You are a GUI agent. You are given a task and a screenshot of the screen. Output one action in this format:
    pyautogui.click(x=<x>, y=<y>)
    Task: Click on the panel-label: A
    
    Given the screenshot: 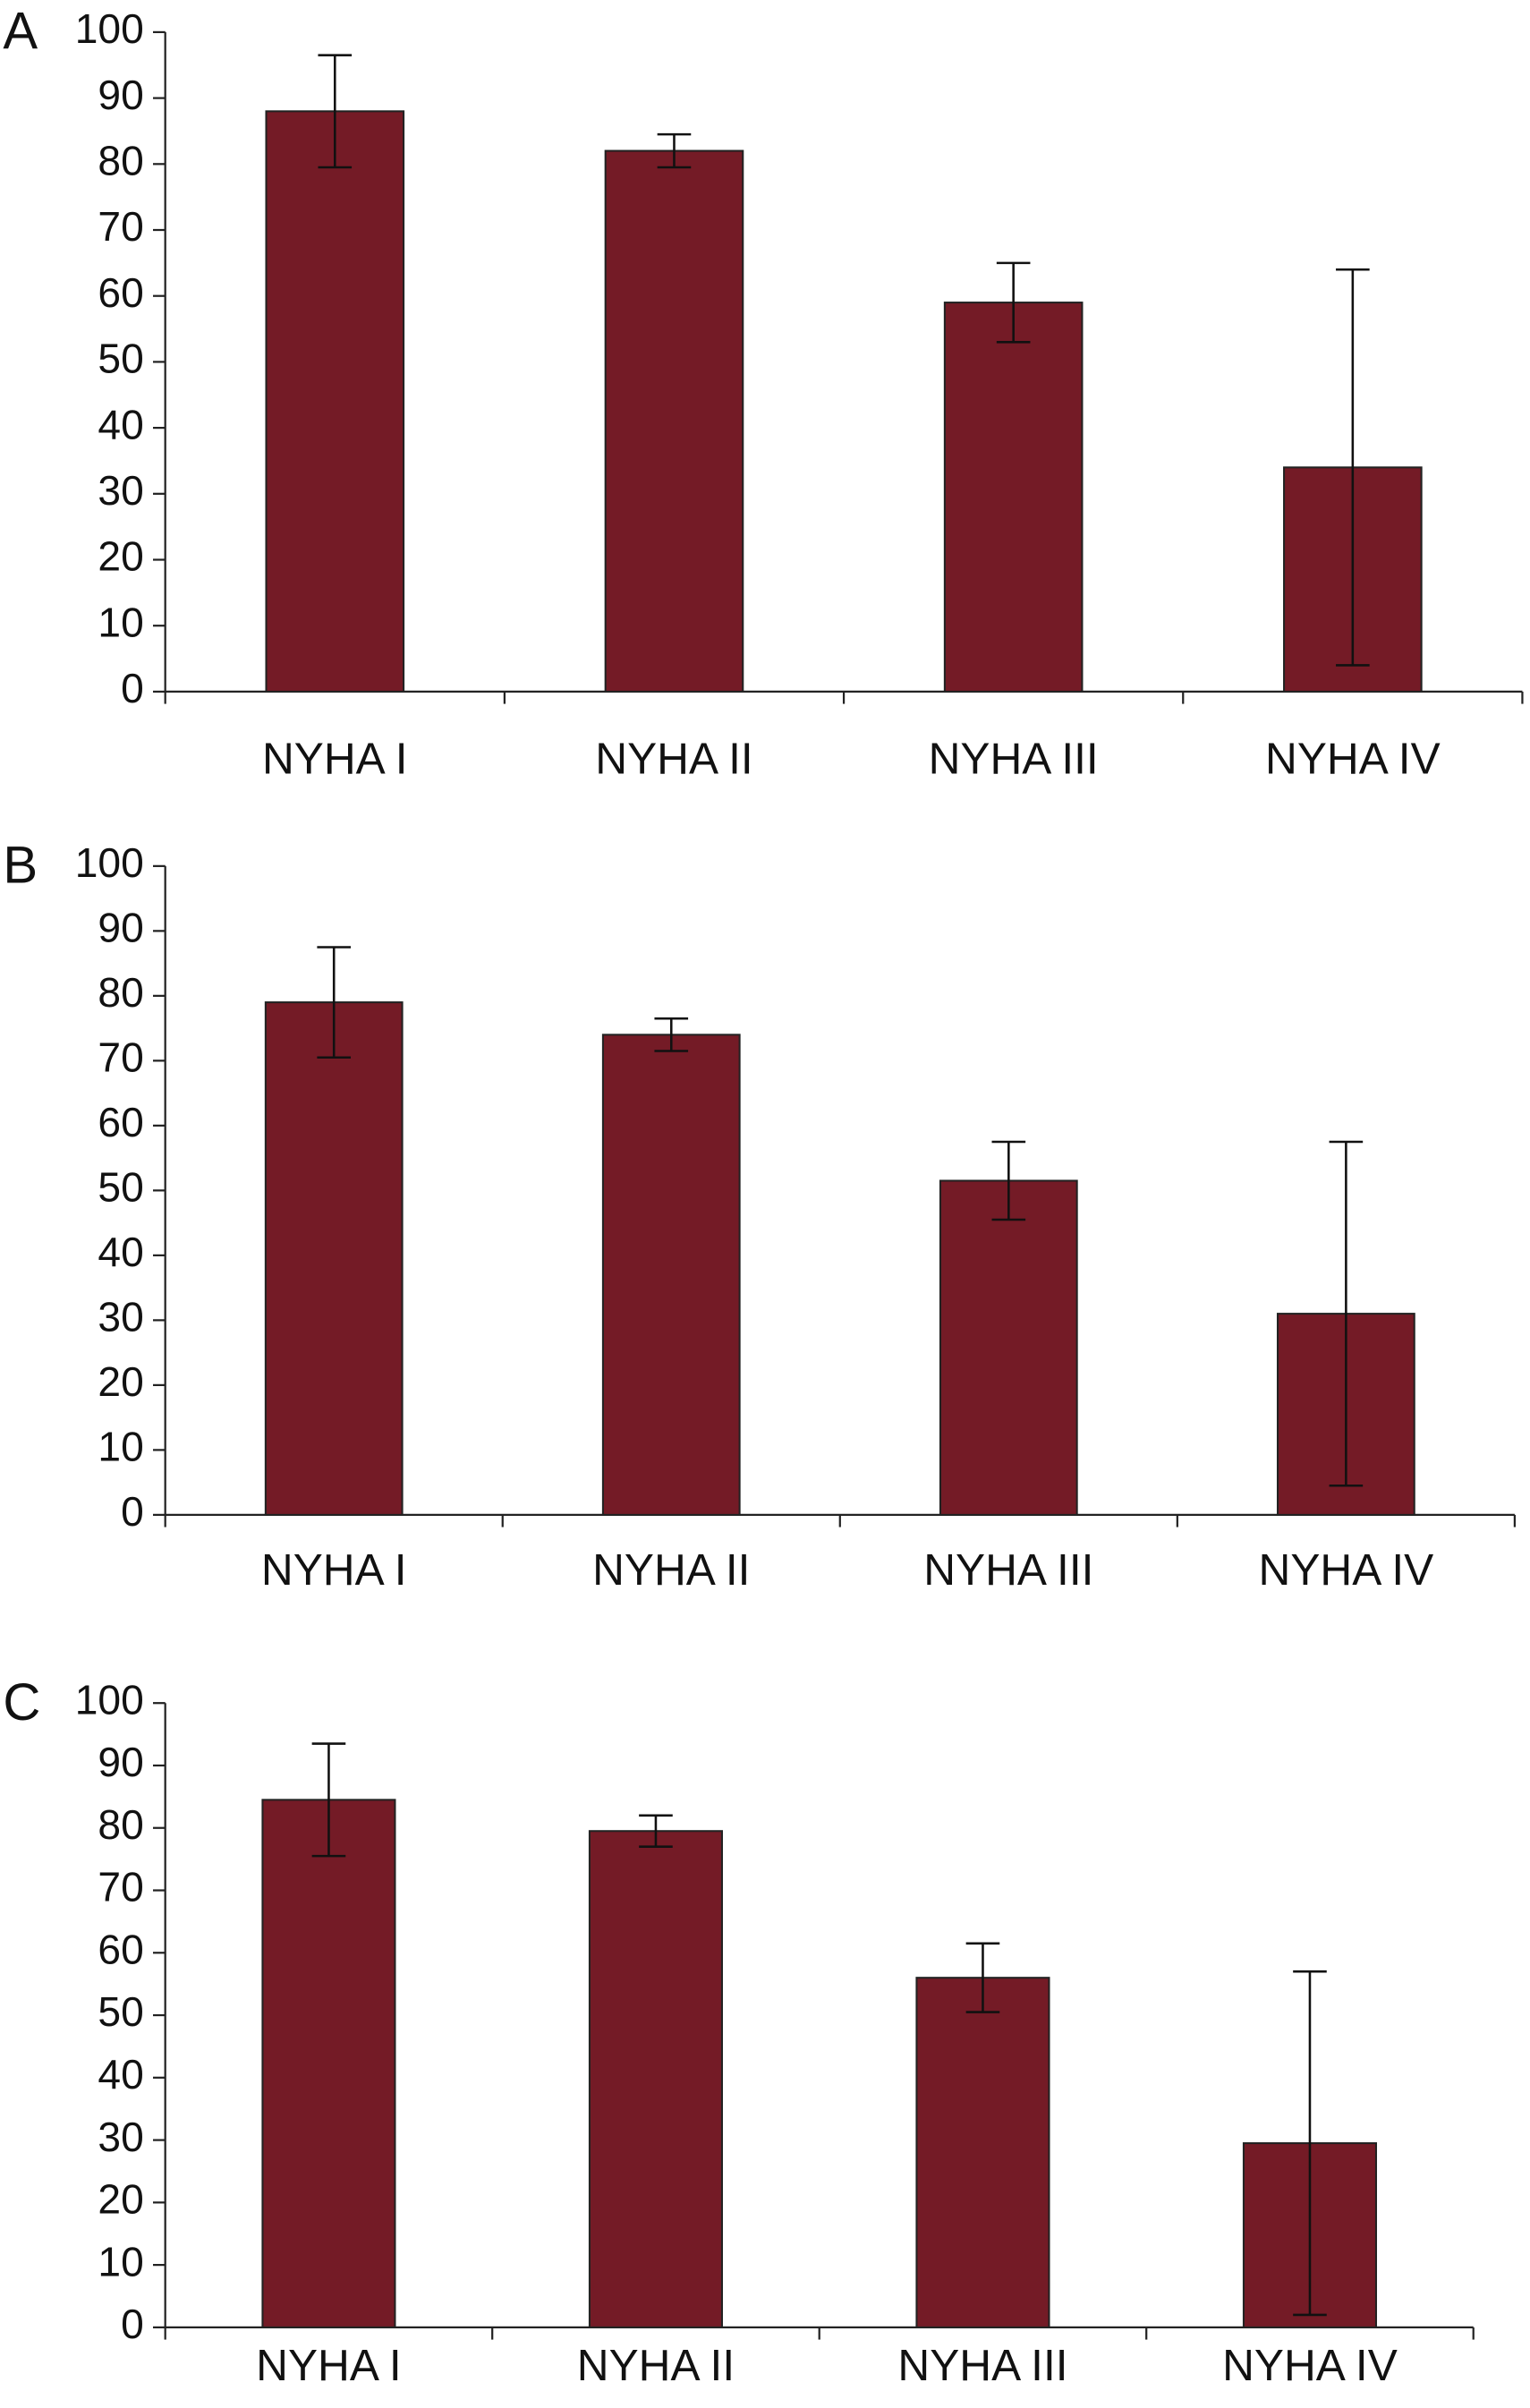 What is the action you would take?
    pyautogui.click(x=21, y=32)
    